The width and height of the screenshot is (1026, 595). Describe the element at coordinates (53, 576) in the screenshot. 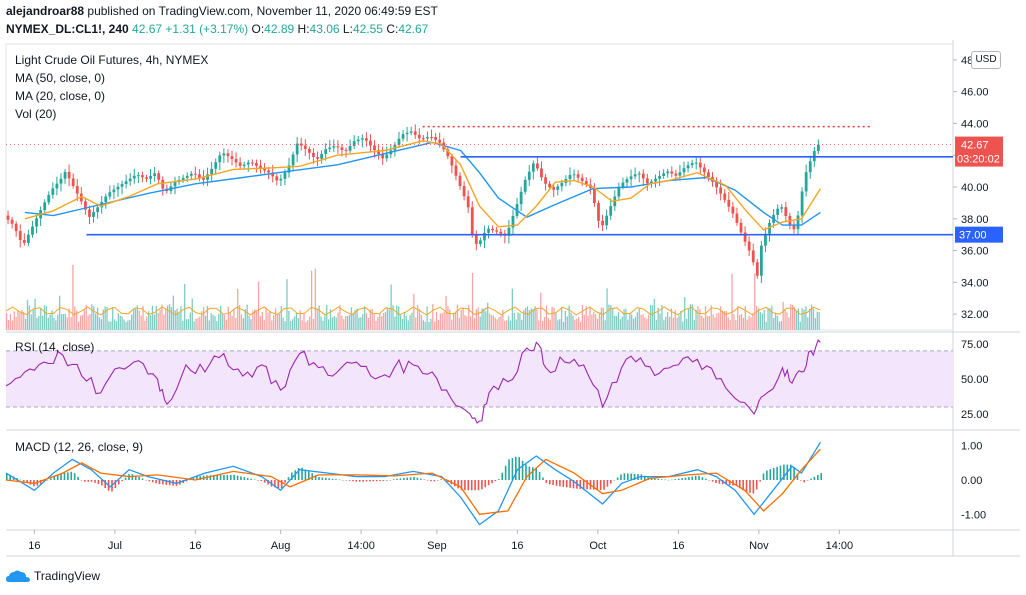

I see `tradingview-logo: TradingView` at that location.